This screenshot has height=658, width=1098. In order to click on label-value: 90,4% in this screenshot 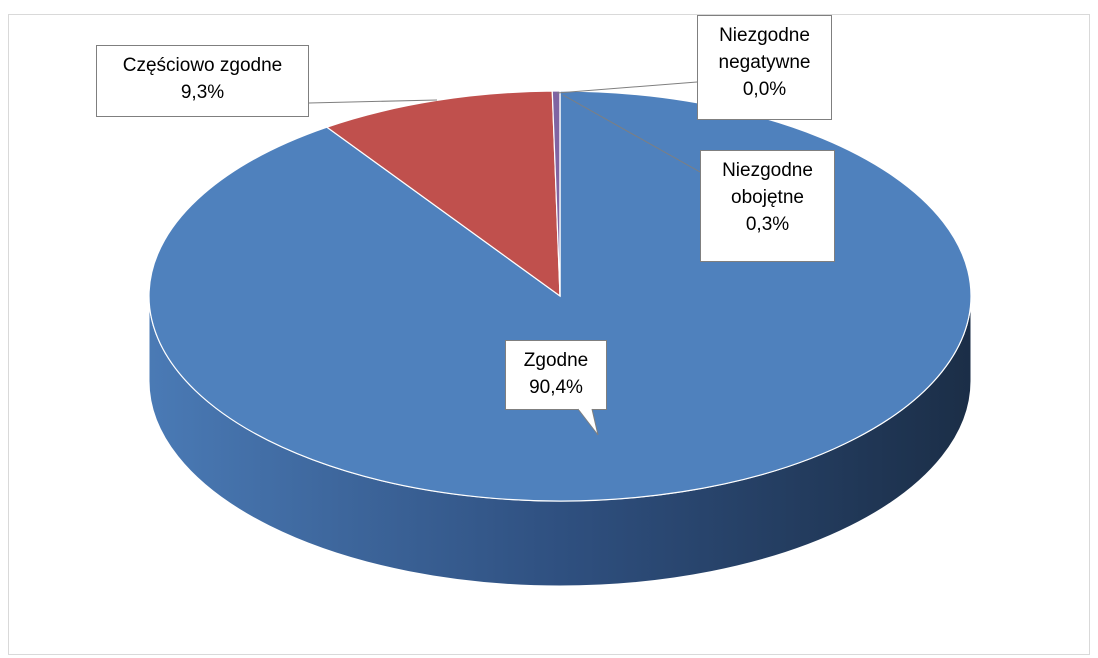, I will do `click(556, 387)`.